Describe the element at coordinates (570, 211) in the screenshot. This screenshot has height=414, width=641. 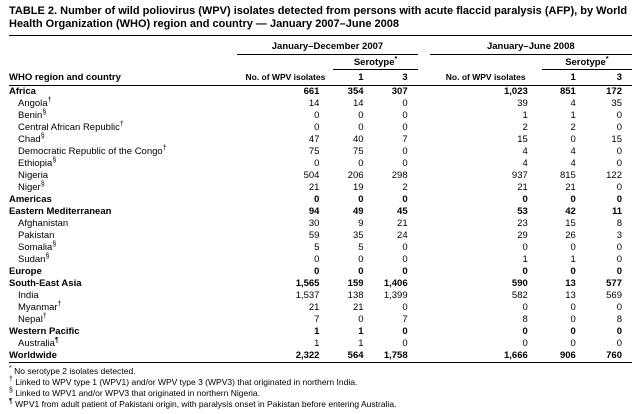
I see `cell-value: 42` at that location.